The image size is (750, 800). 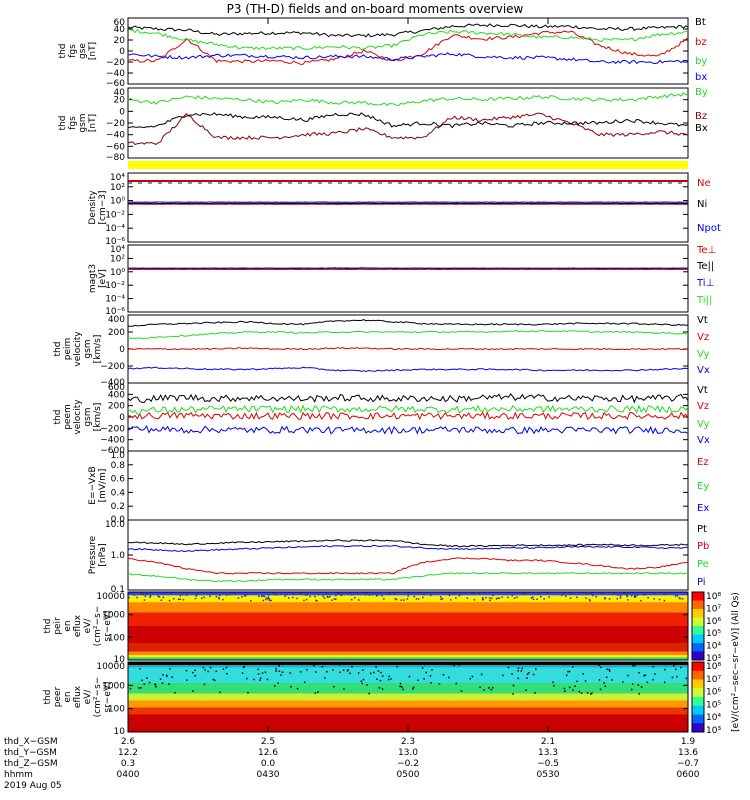 I want to click on x-axis-value: −0.5, so click(x=548, y=764).